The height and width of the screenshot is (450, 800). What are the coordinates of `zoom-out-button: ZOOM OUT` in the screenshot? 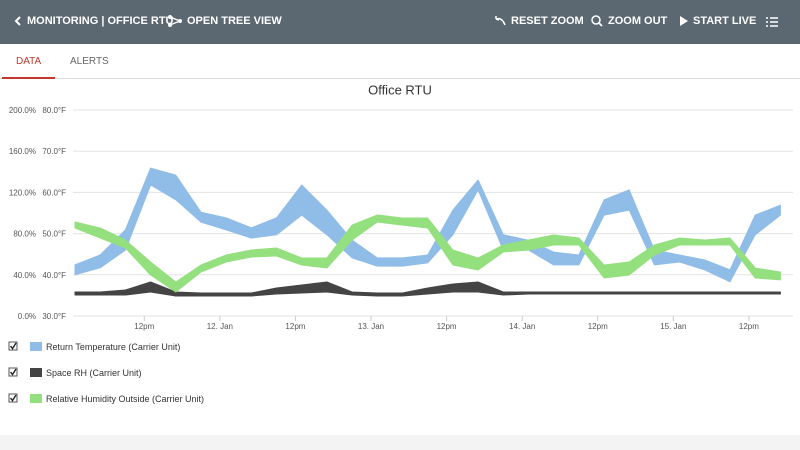 It's located at (629, 21).